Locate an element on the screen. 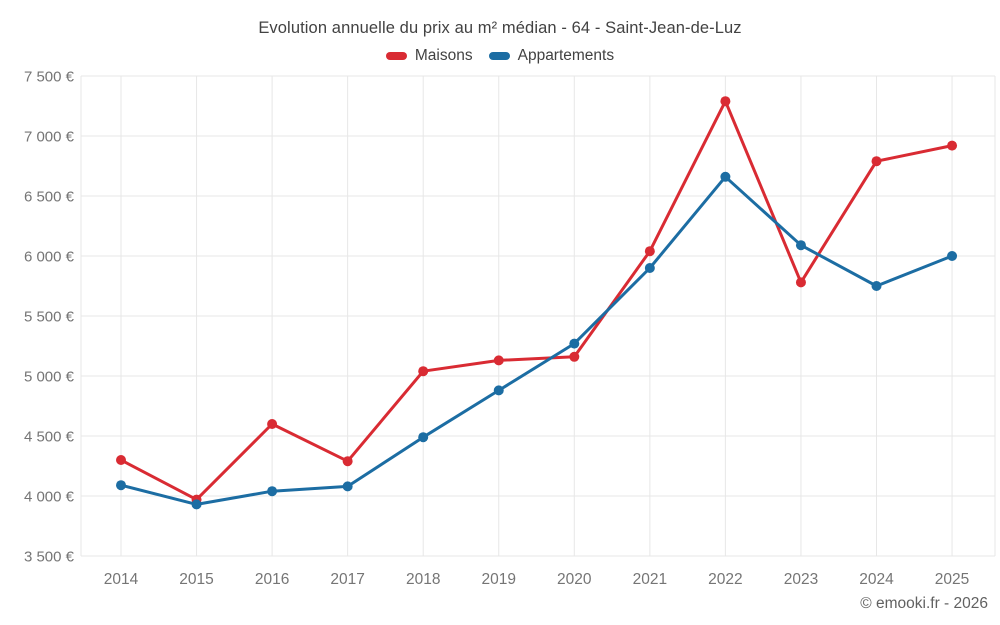 This screenshot has width=1000, height=625. data-point-appartements-2018 is located at coordinates (423, 437).